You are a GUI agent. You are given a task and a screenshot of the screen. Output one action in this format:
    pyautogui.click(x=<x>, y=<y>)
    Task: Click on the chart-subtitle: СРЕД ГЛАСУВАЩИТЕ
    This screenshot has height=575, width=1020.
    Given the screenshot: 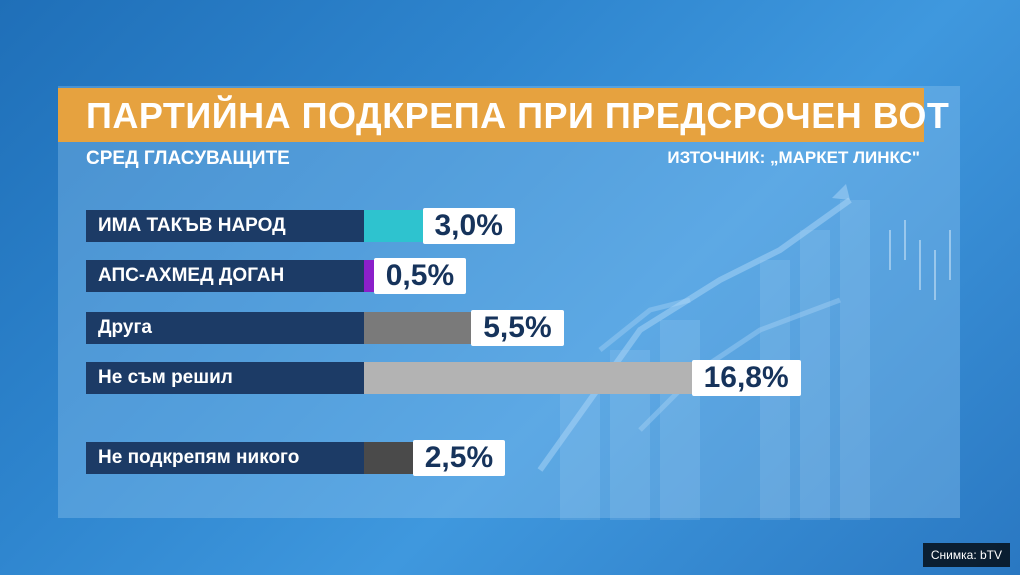 What is the action you would take?
    pyautogui.click(x=188, y=158)
    